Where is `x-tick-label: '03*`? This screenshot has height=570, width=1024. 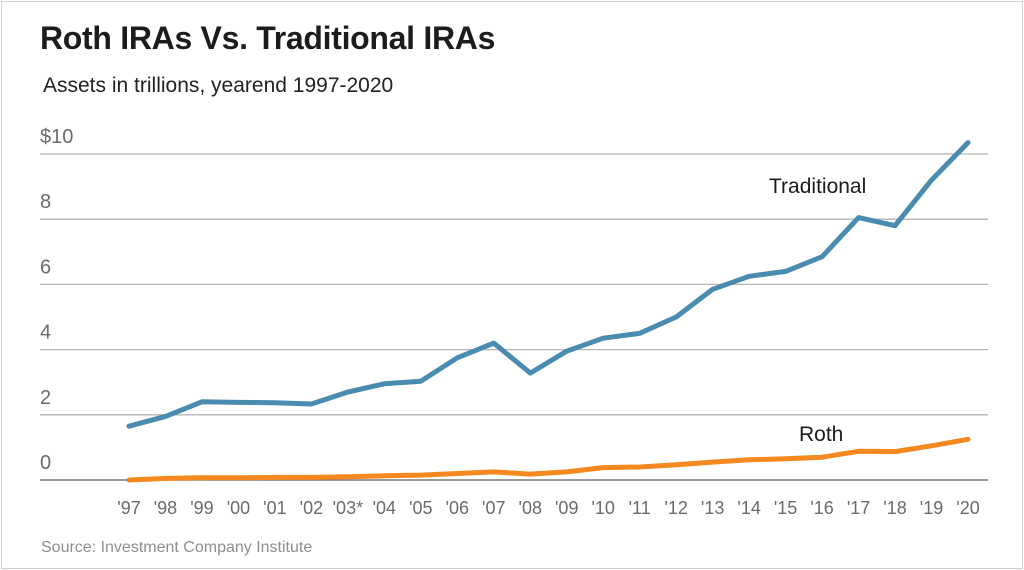
x-tick-label: '03* is located at coordinates (348, 508).